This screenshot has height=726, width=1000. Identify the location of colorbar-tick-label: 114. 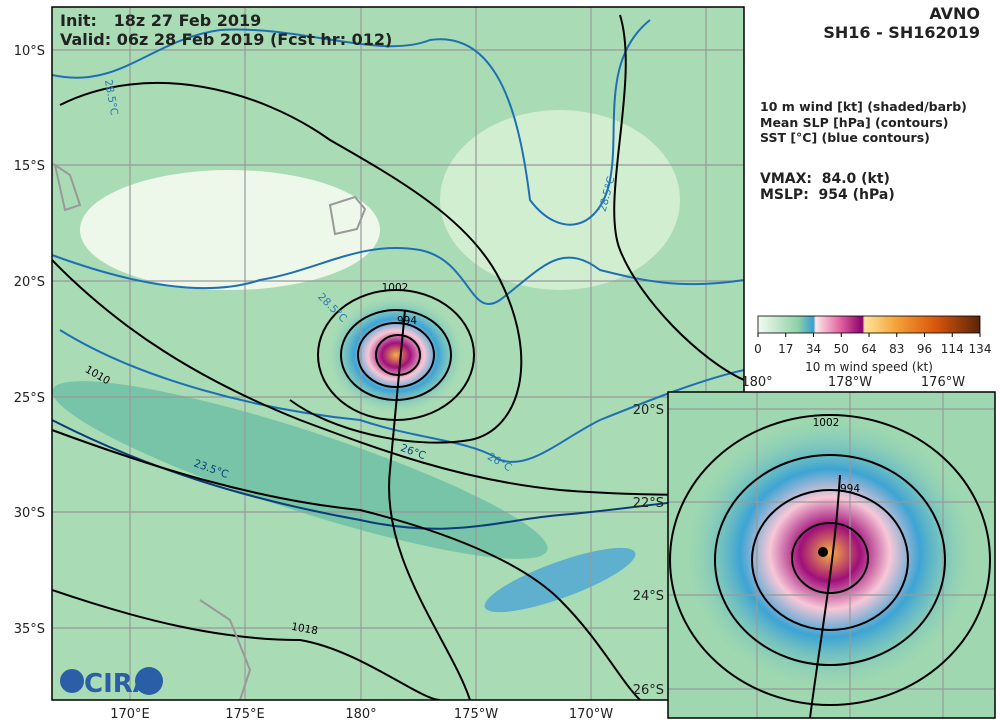
(952, 349).